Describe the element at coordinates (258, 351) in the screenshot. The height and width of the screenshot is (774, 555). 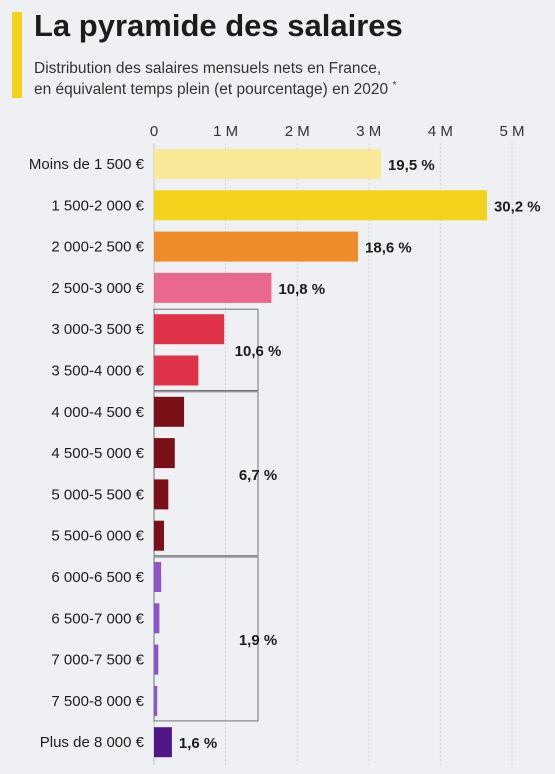
I see `group-label: 10,6 %` at that location.